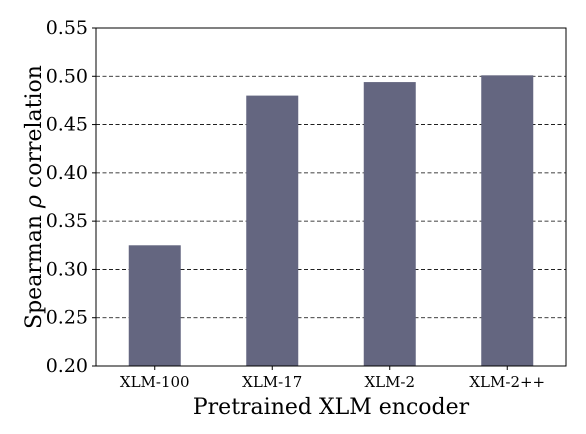 The image size is (586, 434). Describe the element at coordinates (507, 382) in the screenshot. I see `x-tick-label: XLM-2++` at that location.